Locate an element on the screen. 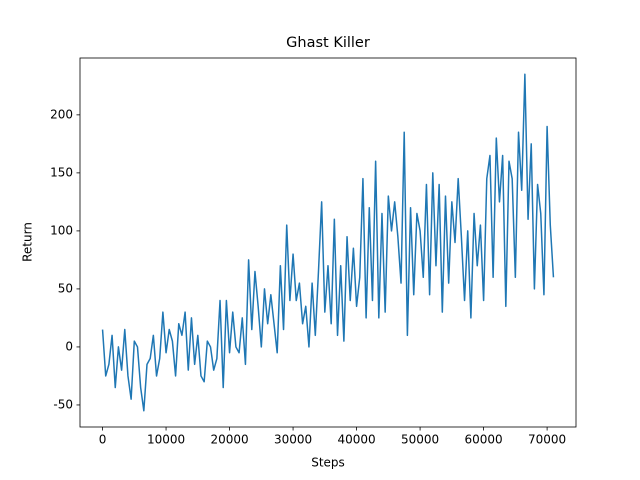 The width and height of the screenshot is (640, 480). y-tick-label: 50 is located at coordinates (65, 288).